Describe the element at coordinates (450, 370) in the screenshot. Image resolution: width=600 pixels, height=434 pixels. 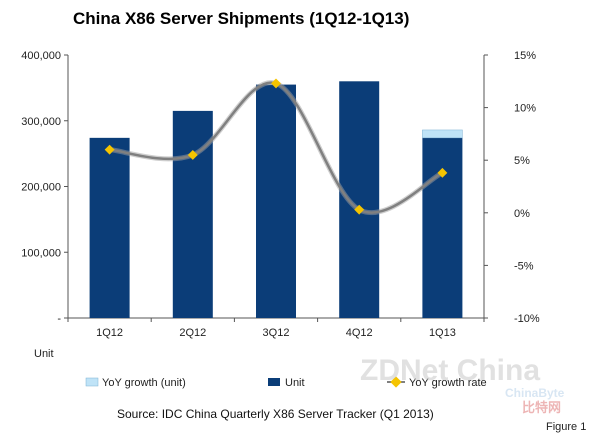
I see `watermark-main: ZDNet China` at that location.